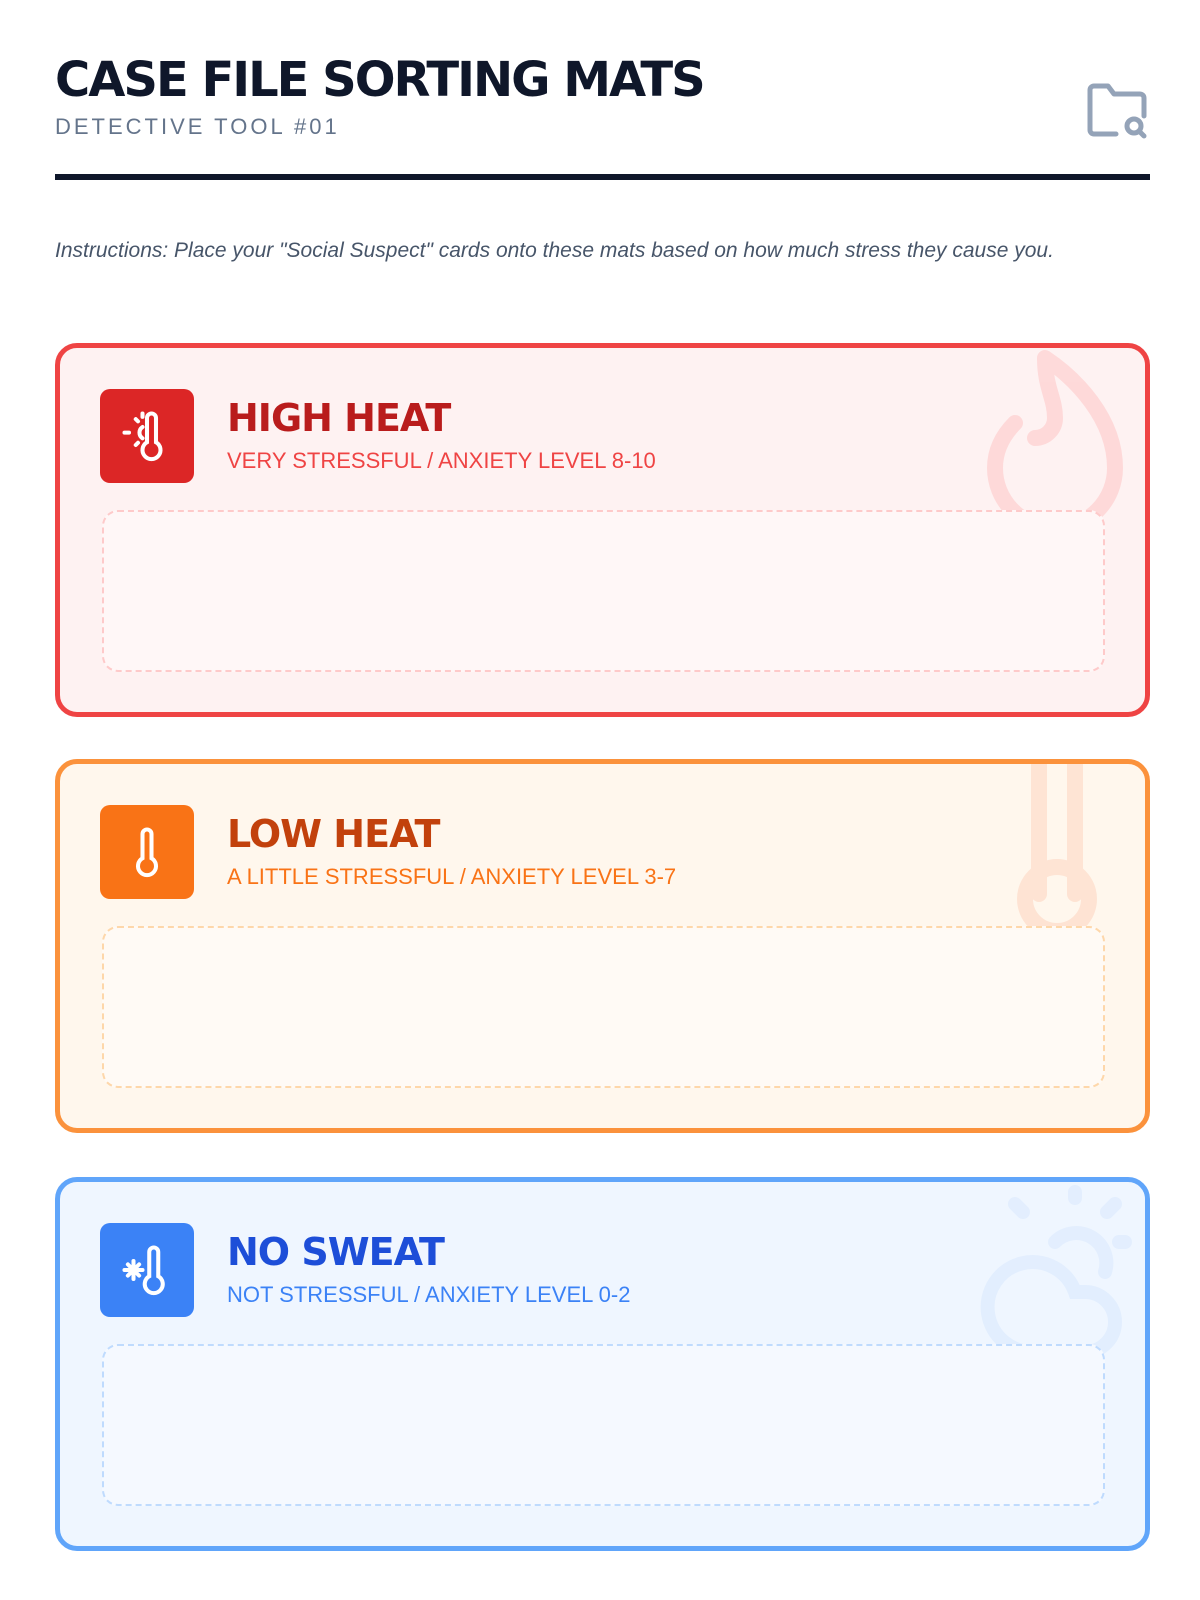  Describe the element at coordinates (602, 177) in the screenshot. I see `header-divider` at that location.